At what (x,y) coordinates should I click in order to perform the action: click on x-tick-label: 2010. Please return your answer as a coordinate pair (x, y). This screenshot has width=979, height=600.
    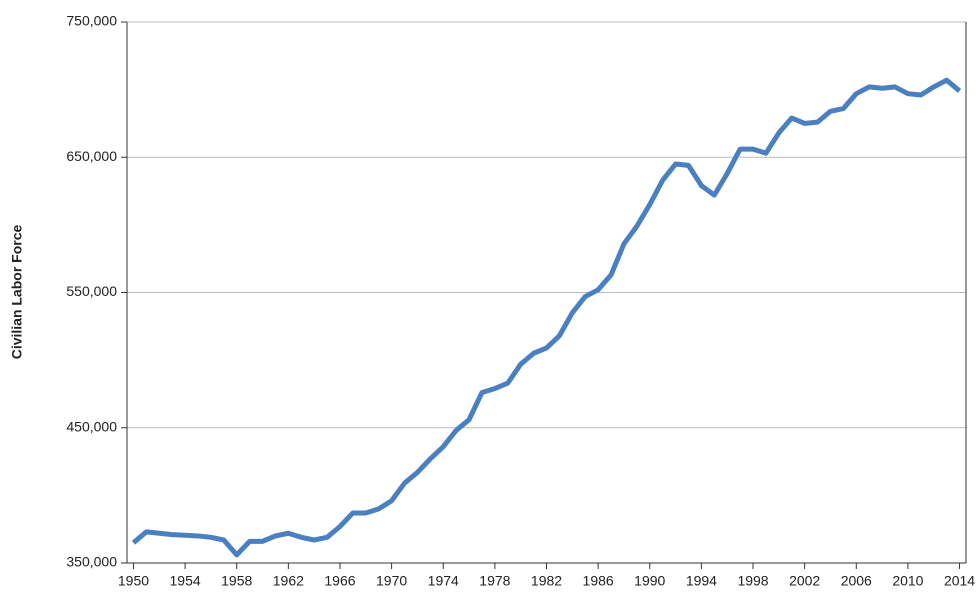
    Looking at the image, I should click on (907, 581).